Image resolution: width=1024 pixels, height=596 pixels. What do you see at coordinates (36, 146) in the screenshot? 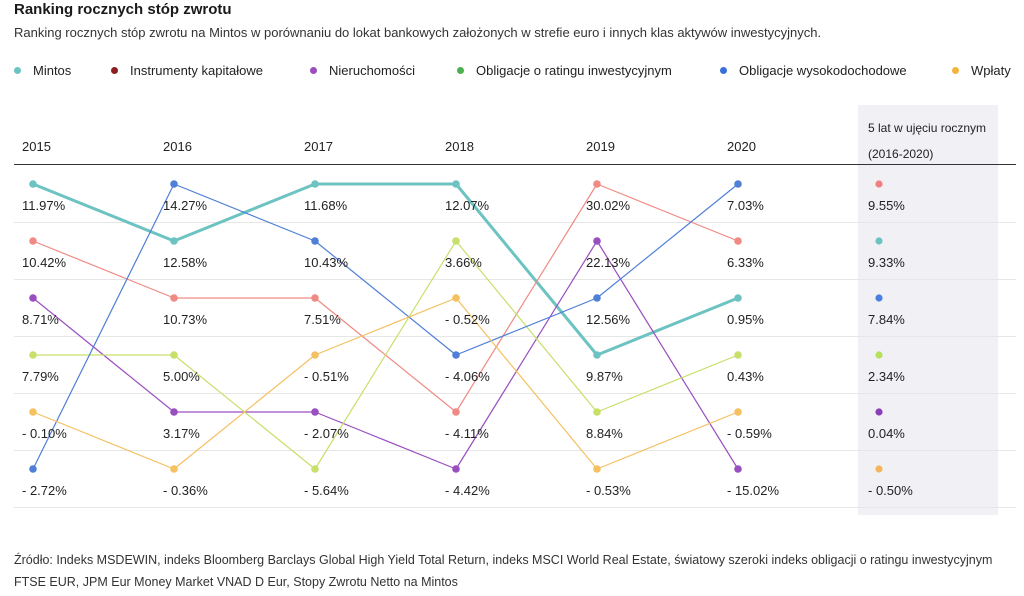
I see `year-header-2015: 2015` at bounding box center [36, 146].